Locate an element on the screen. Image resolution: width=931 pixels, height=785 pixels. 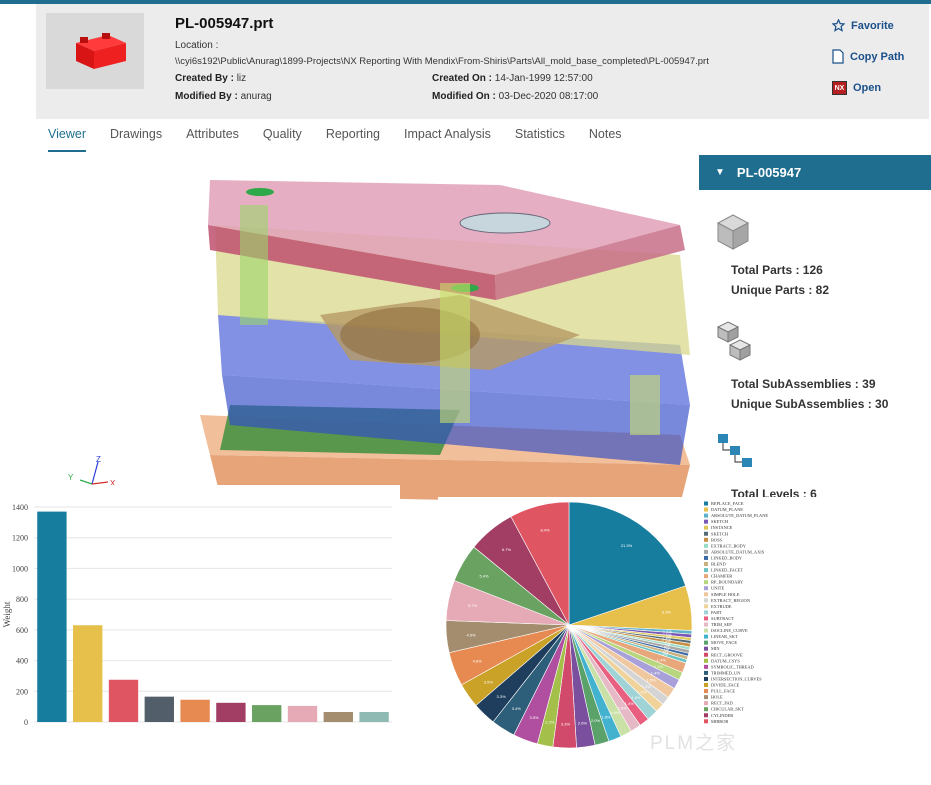
copy-path-button: Copy Path is located at coordinates (868, 56).